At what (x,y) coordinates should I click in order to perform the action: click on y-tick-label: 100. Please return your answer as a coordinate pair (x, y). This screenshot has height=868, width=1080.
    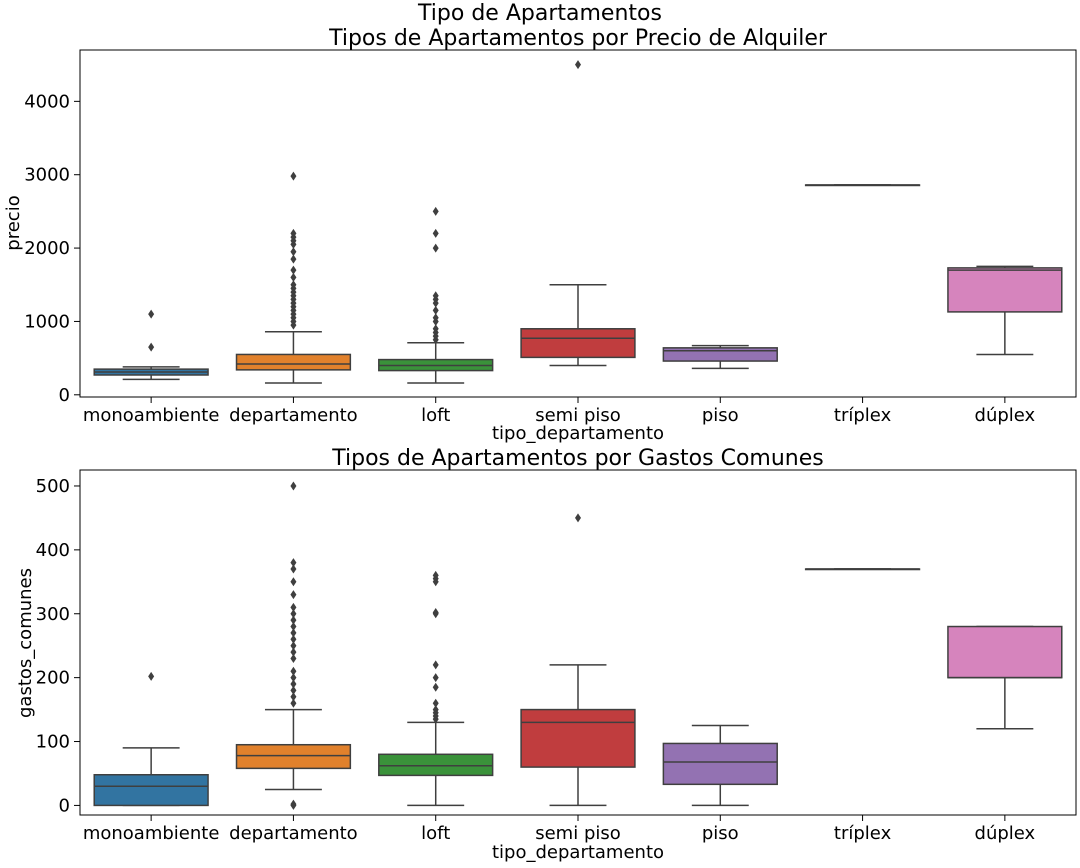
    Looking at the image, I should click on (53, 742).